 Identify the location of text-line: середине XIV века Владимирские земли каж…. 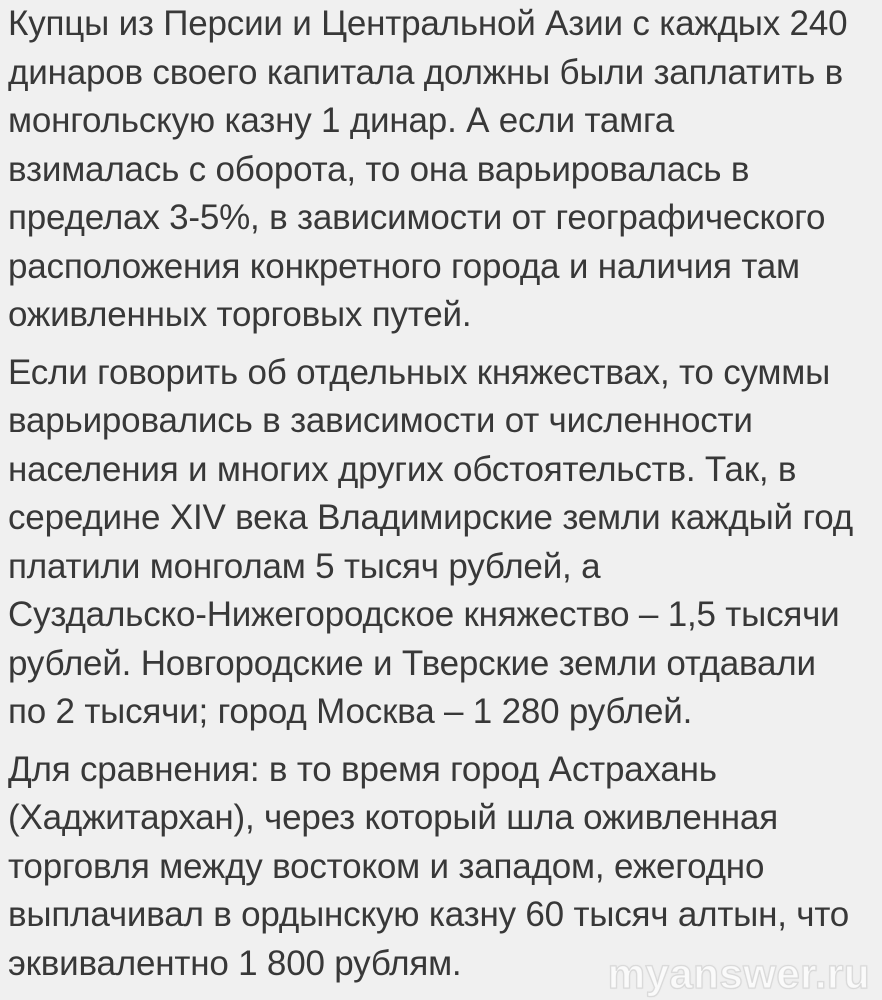
(430, 517).